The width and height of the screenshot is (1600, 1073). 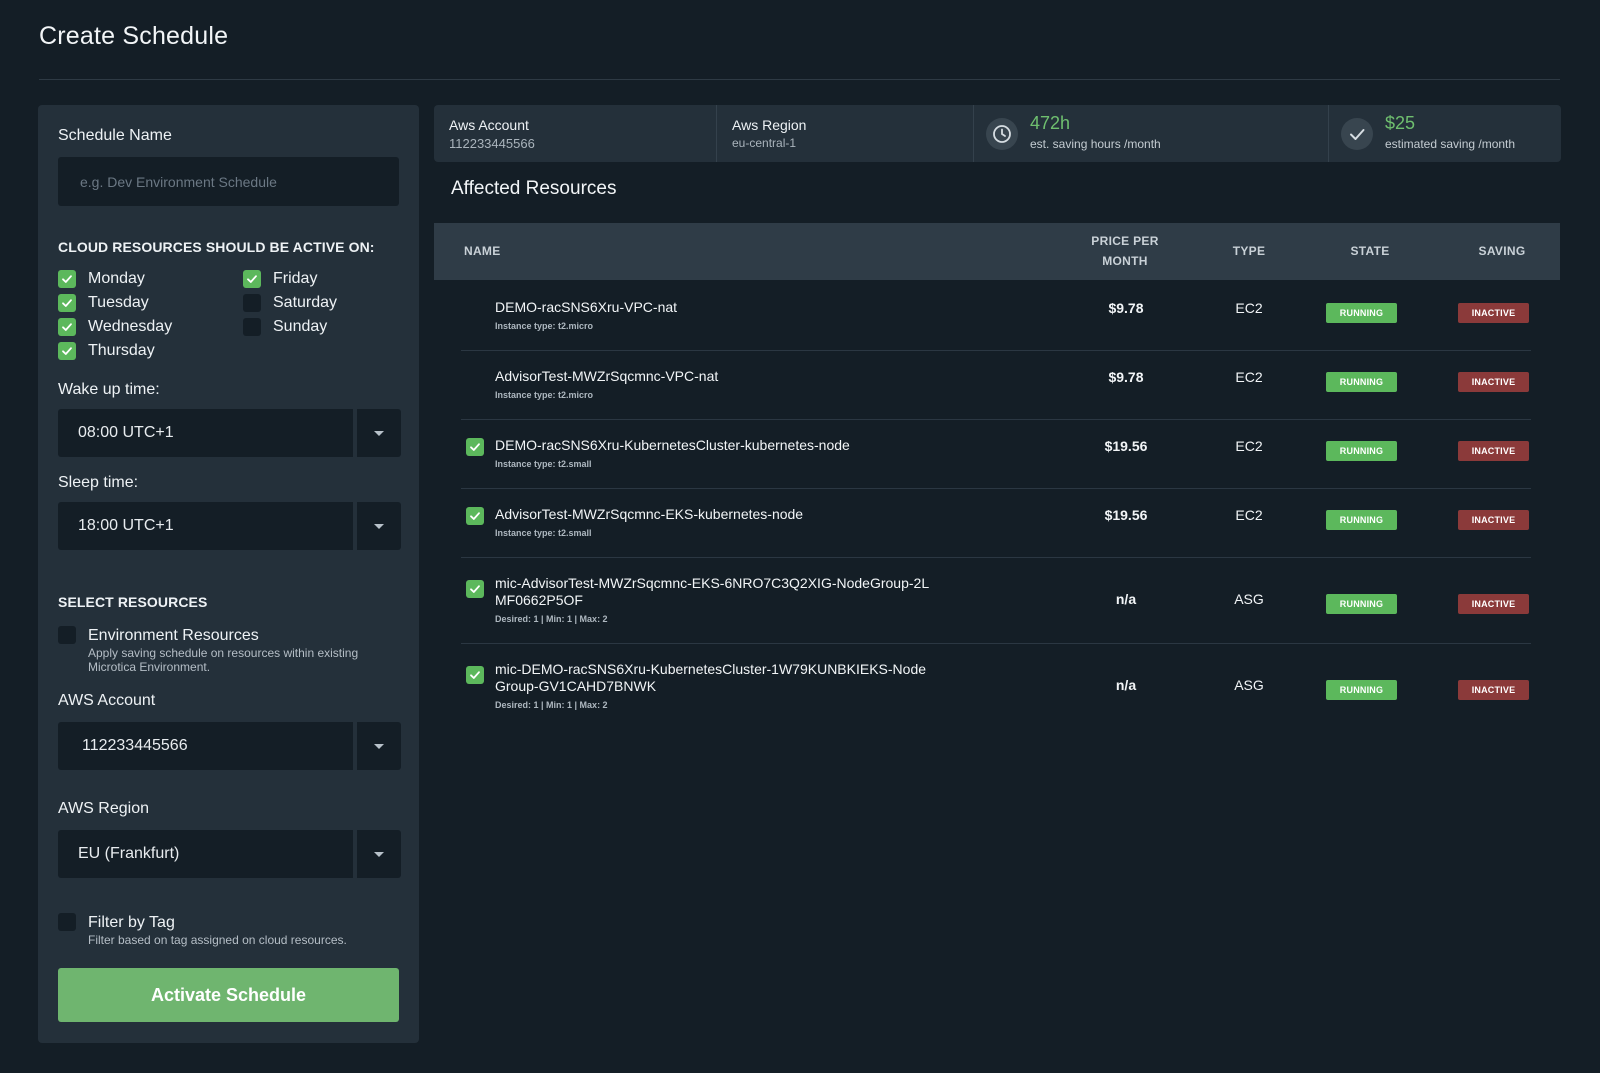 I want to click on day-option-monday: Monday, so click(x=101, y=279).